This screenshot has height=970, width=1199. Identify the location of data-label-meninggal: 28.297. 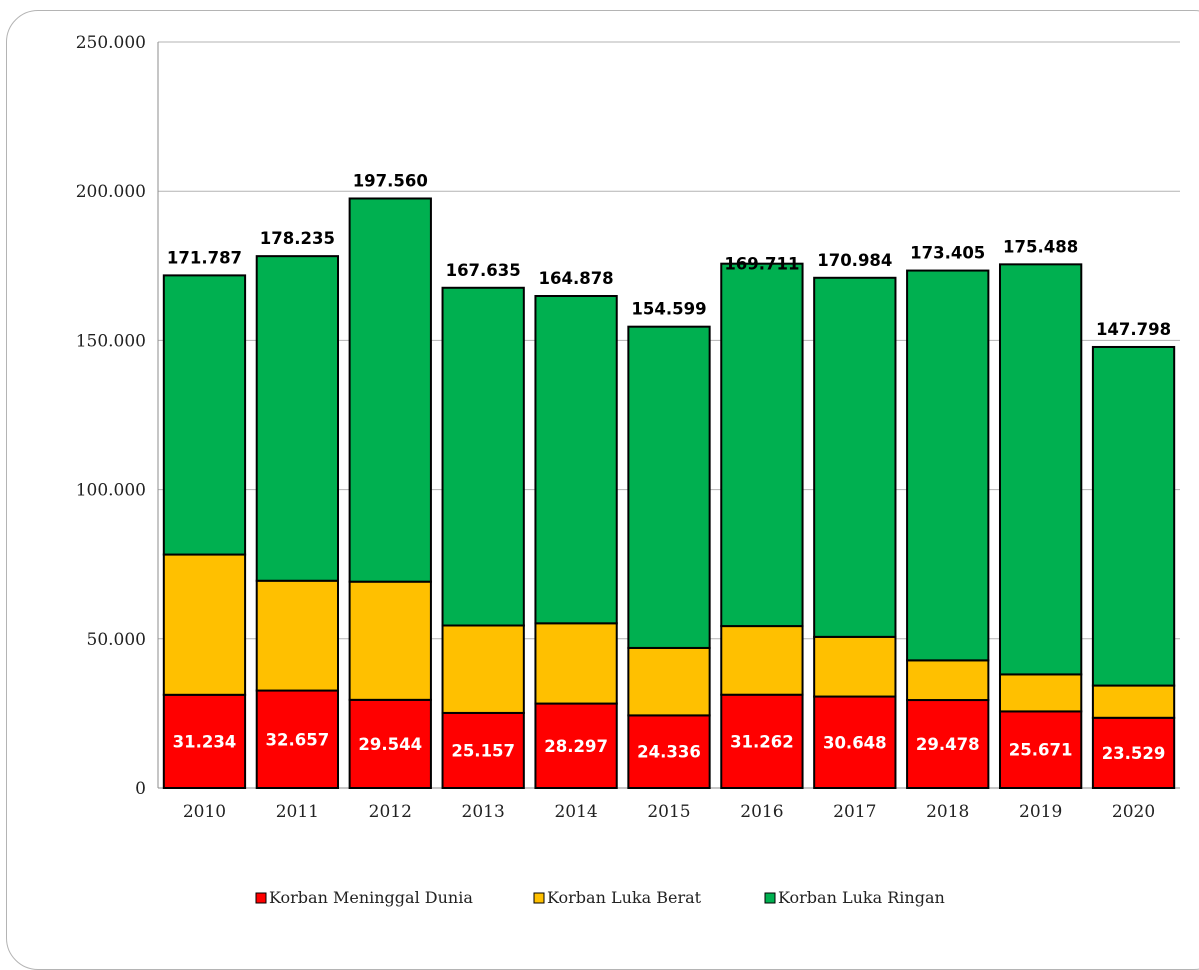
(576, 746).